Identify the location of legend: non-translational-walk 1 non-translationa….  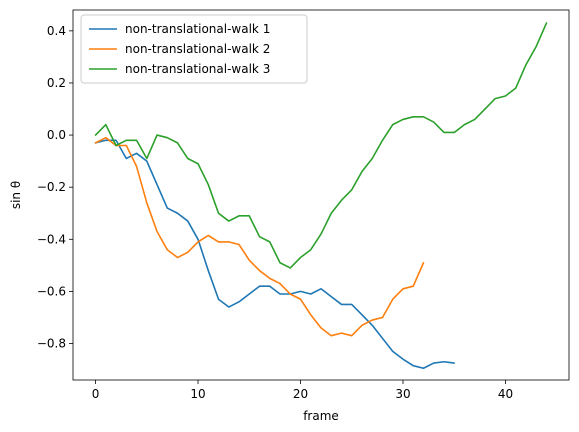
(194, 49).